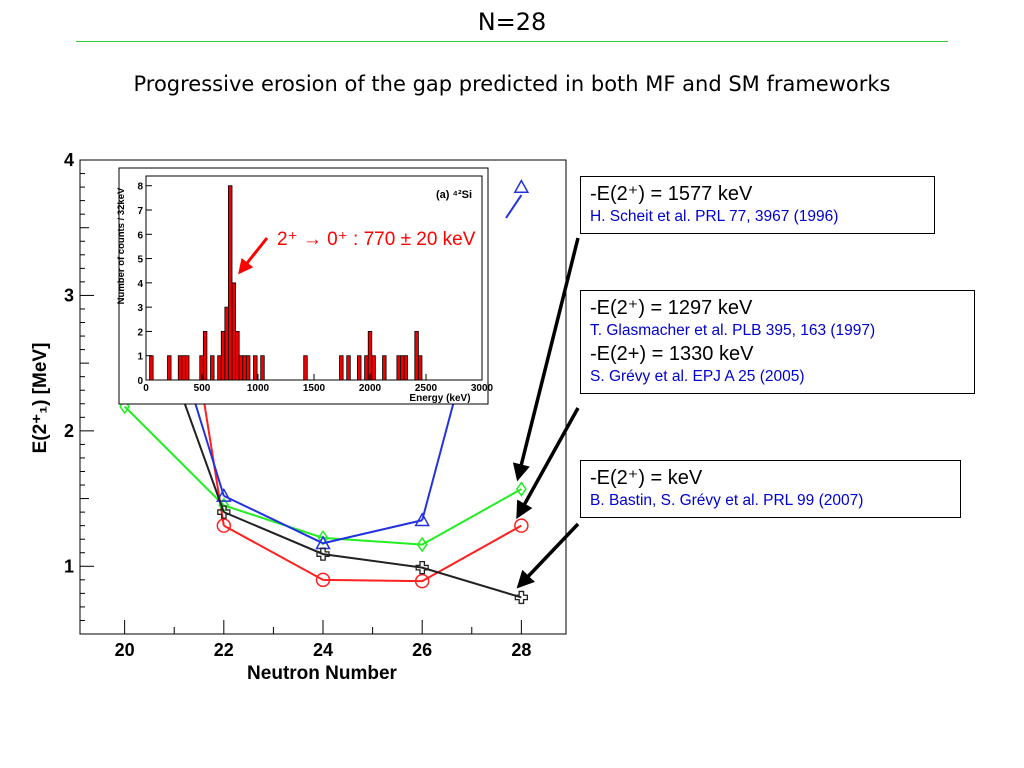  Describe the element at coordinates (140, 357) in the screenshot. I see `inset-y-tick-label: 1` at that location.